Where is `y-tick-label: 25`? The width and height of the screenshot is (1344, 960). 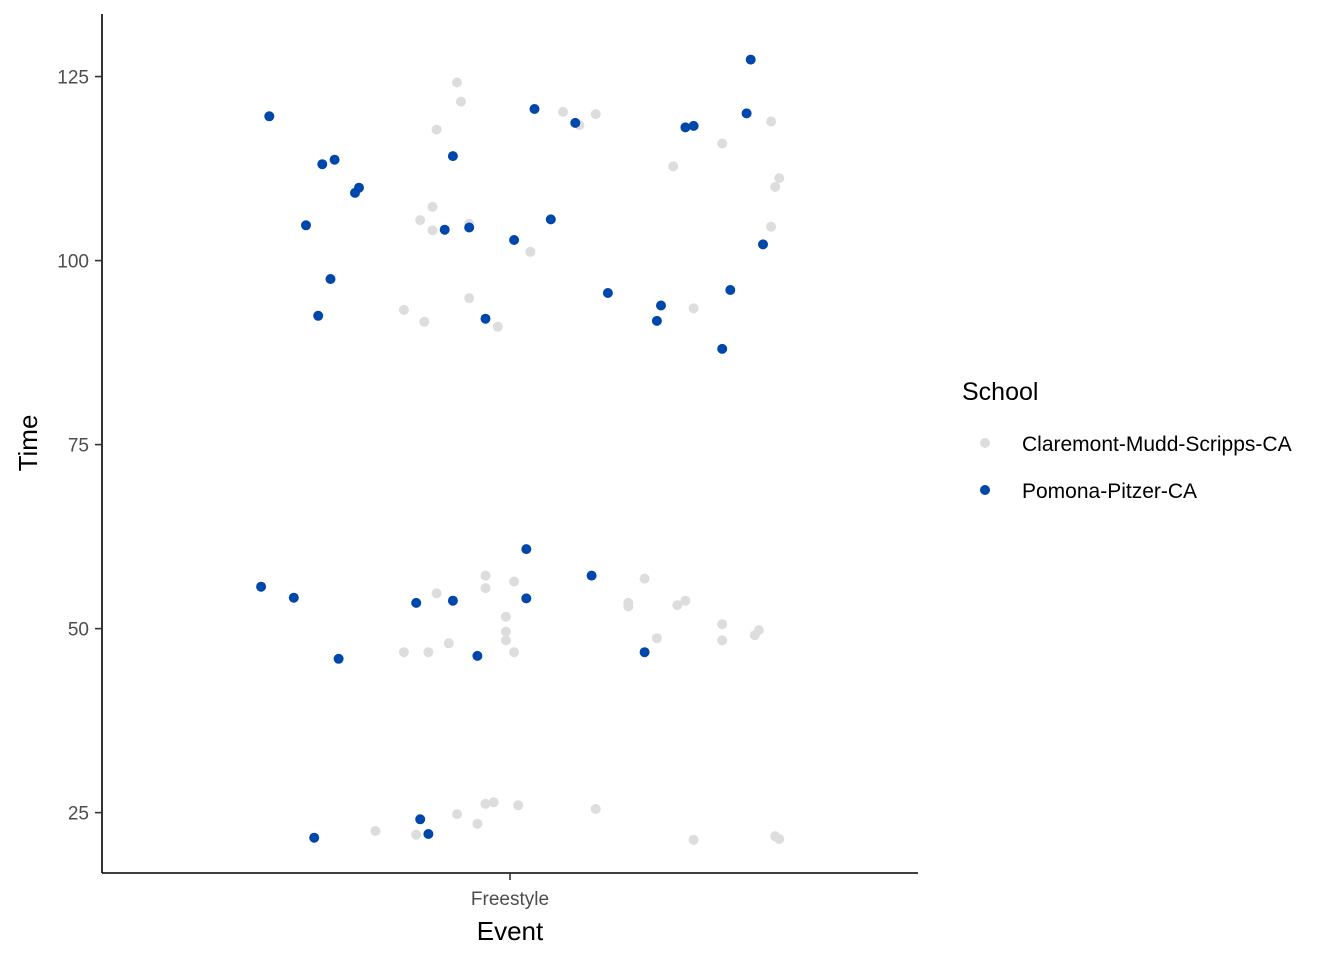 y-tick-label: 25 is located at coordinates (78, 814).